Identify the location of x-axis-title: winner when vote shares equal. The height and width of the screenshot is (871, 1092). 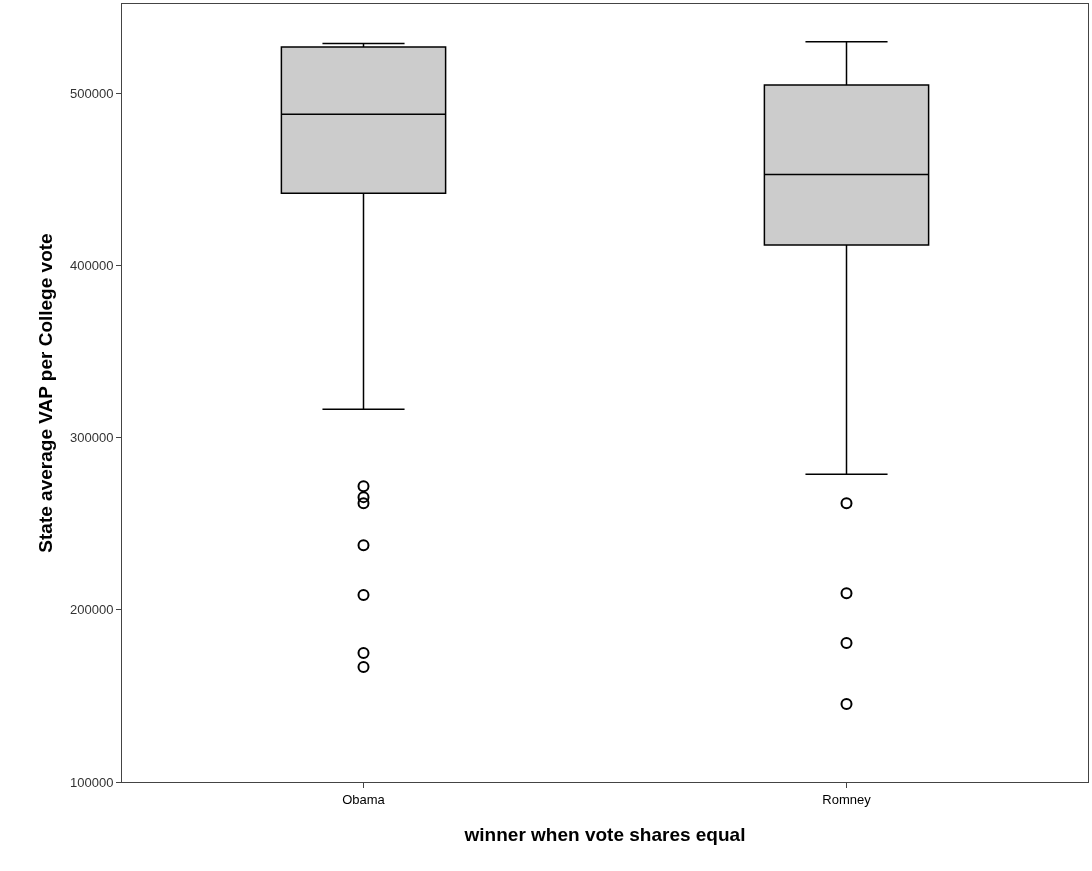
(604, 835).